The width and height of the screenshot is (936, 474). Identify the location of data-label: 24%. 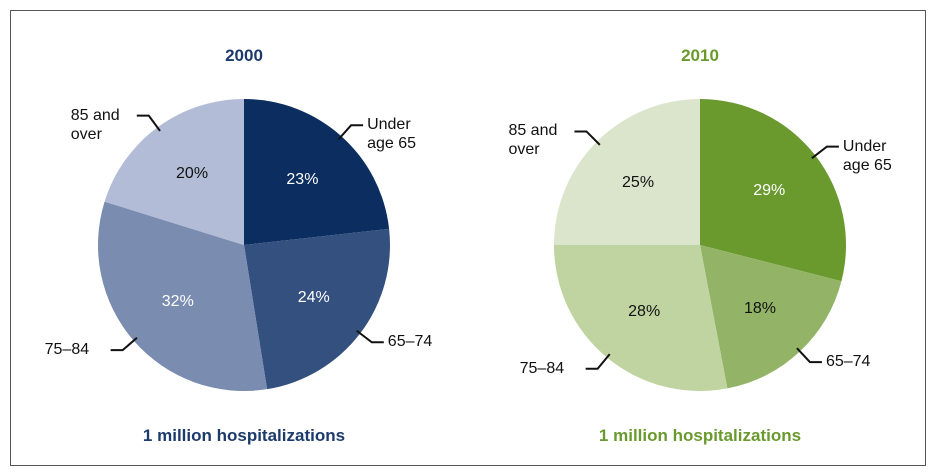
(313, 298).